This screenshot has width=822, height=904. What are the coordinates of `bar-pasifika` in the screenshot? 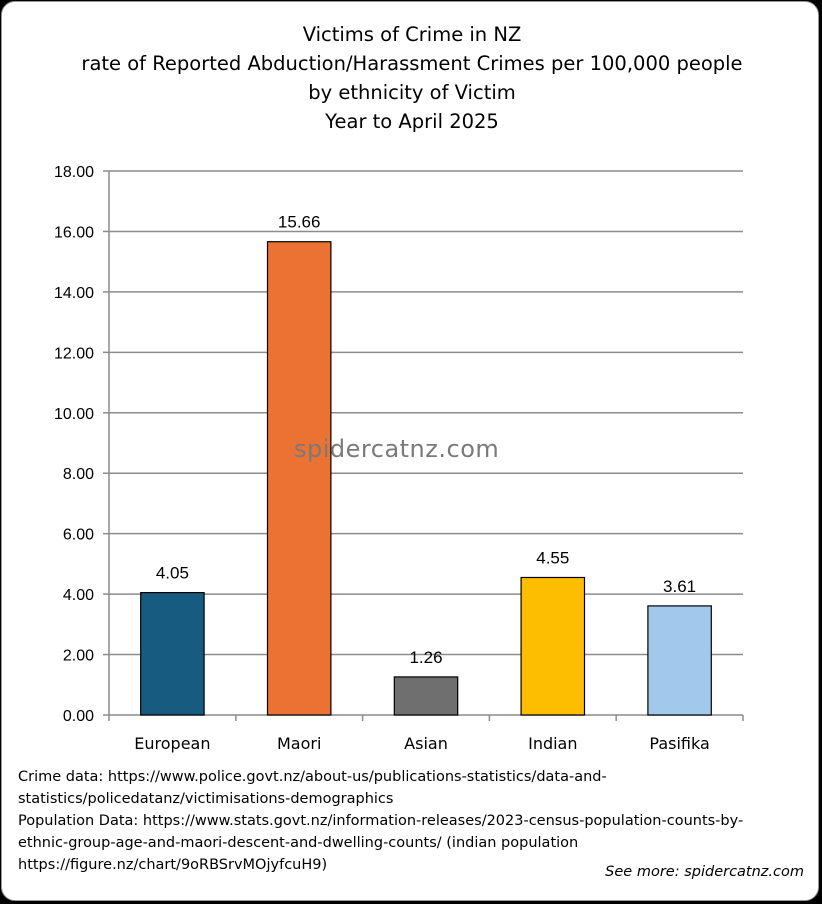 It's located at (679, 660).